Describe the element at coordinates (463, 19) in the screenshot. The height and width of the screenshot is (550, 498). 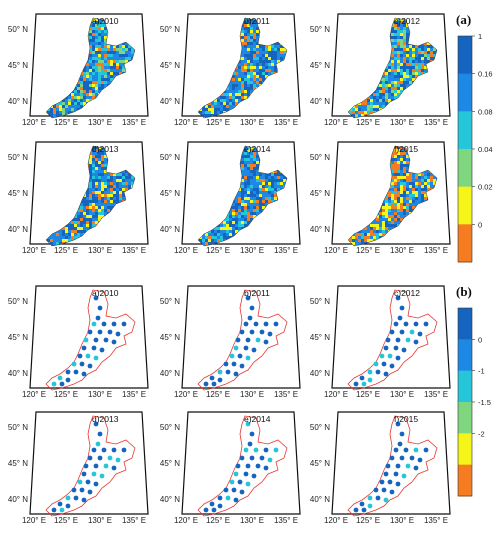
I see `part-letter: (a)` at that location.